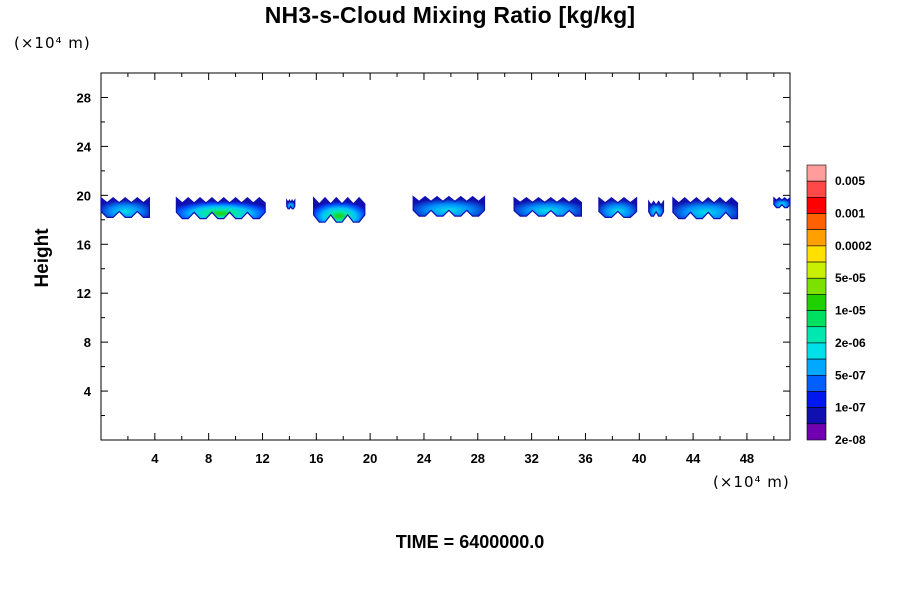 This screenshot has width=900, height=600. I want to click on colorbar-label: 0.0002, so click(853, 246).